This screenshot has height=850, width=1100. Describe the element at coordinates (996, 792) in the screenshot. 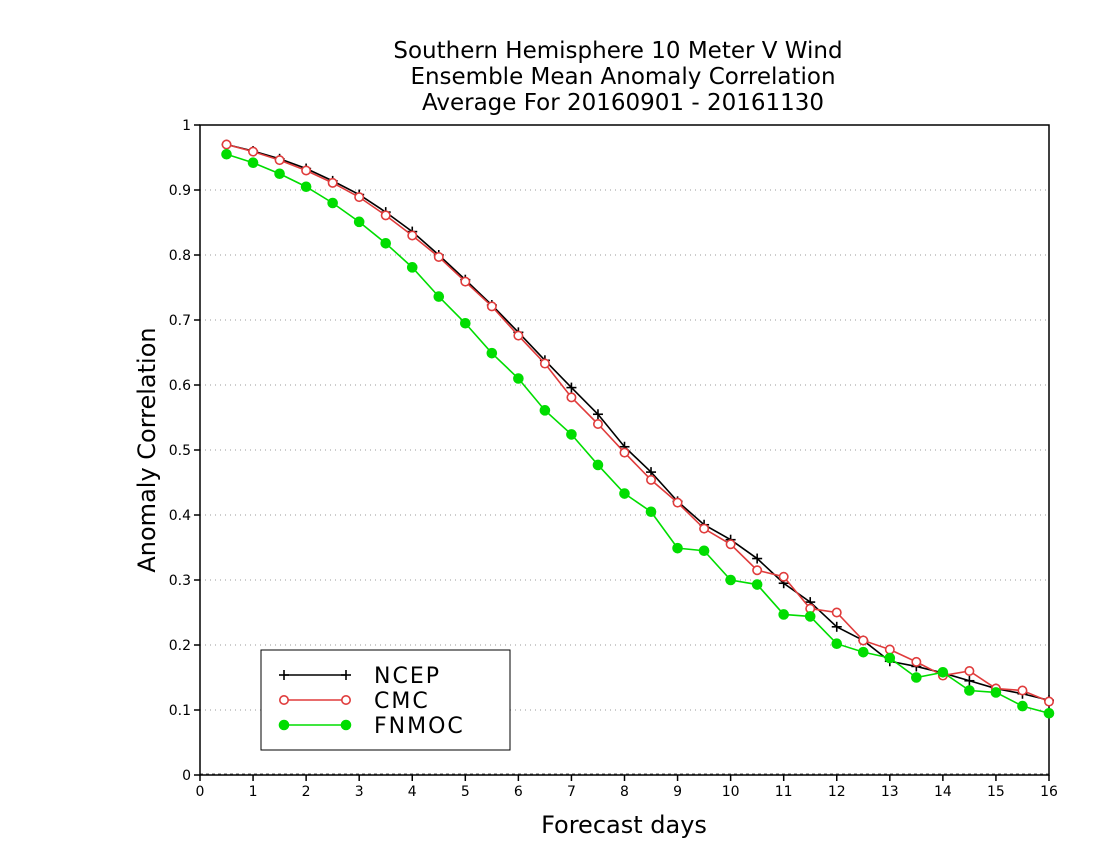

I see `x-tick-label: 15` at that location.